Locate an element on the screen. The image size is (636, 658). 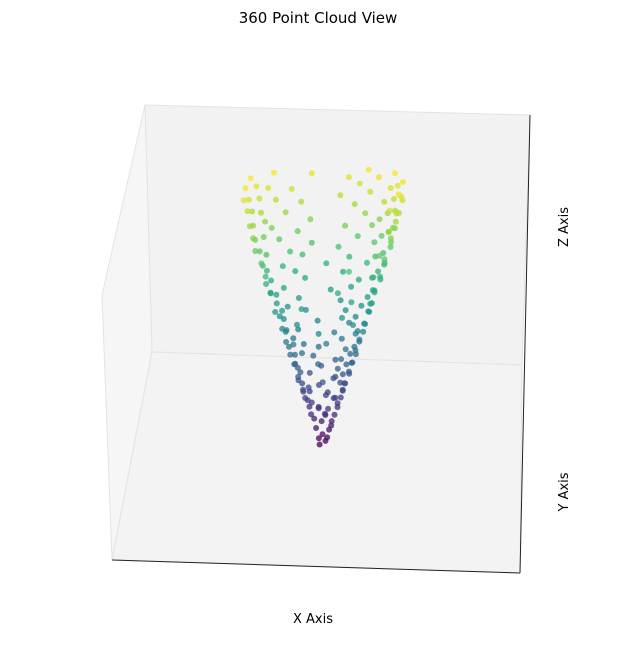
y-axis-label: Y Axis is located at coordinates (564, 492).